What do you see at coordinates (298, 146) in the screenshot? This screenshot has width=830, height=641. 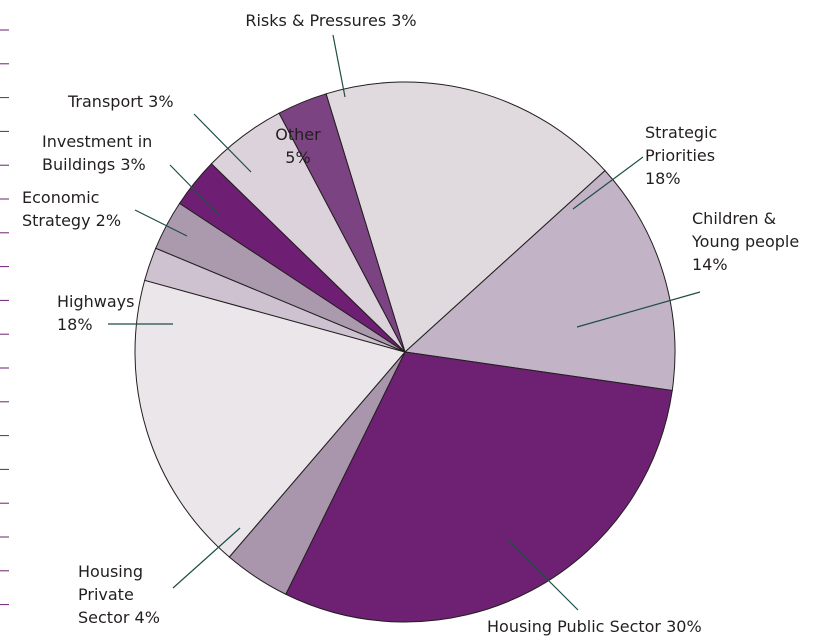 I see `slice-label-8: Other 5%` at bounding box center [298, 146].